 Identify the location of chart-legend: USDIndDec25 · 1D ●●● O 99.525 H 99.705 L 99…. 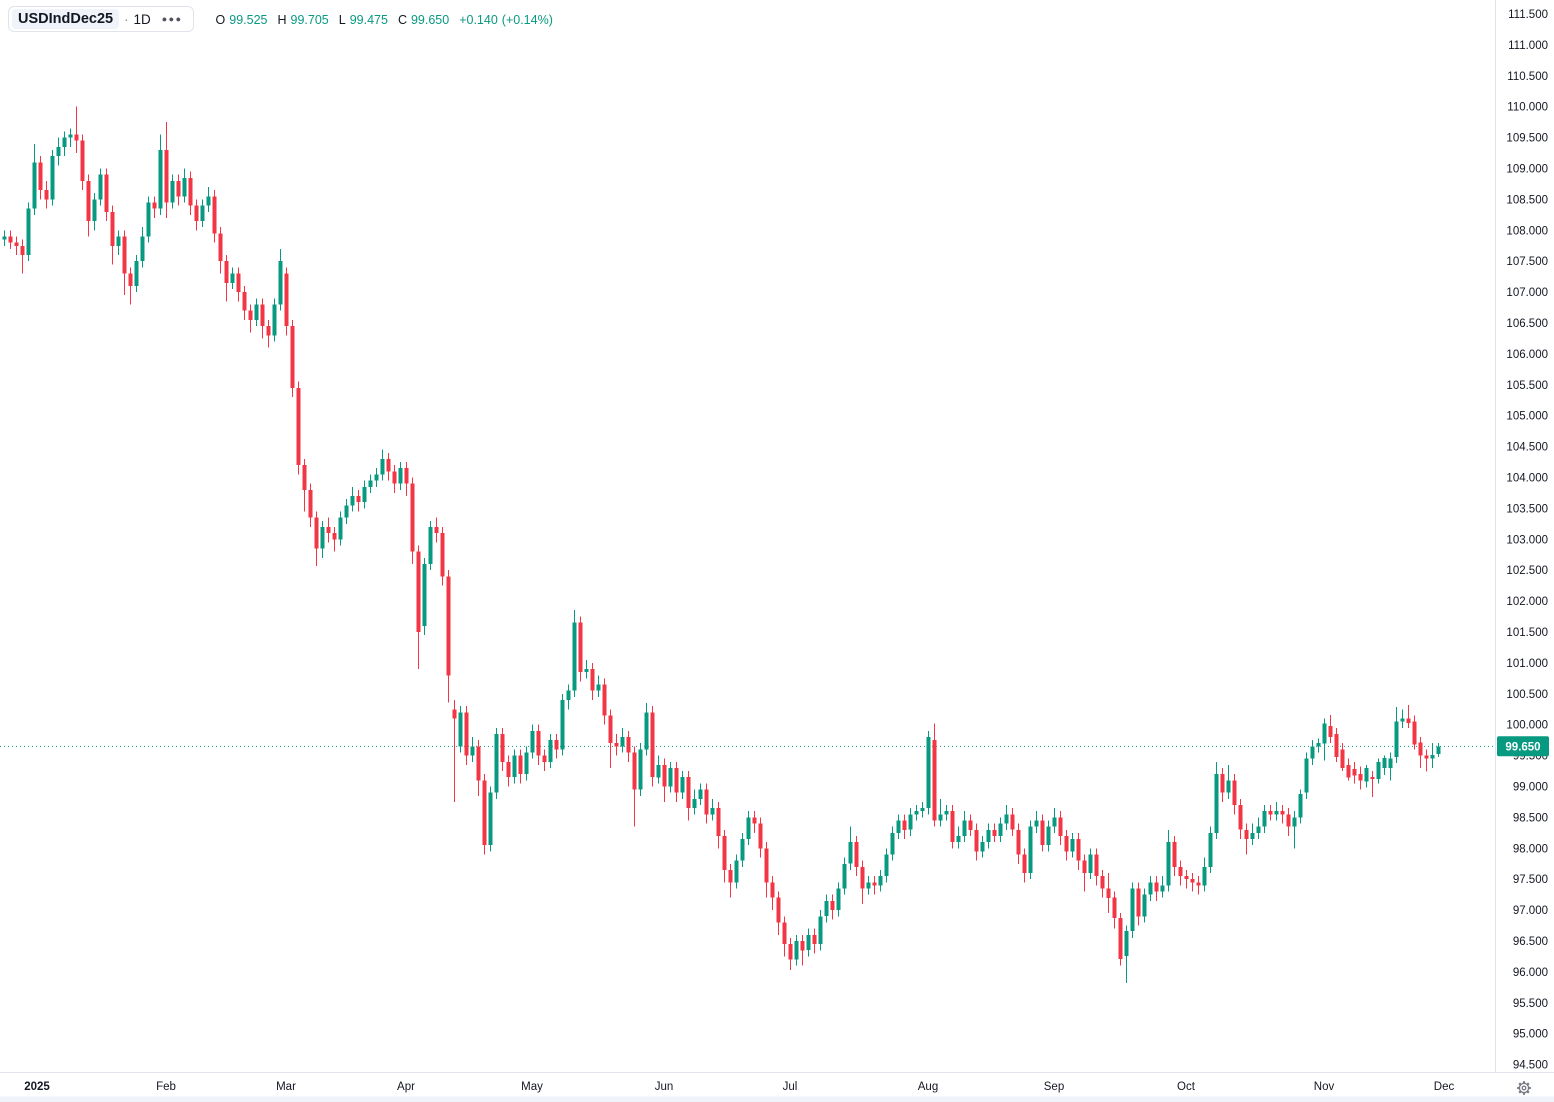
(280, 19).